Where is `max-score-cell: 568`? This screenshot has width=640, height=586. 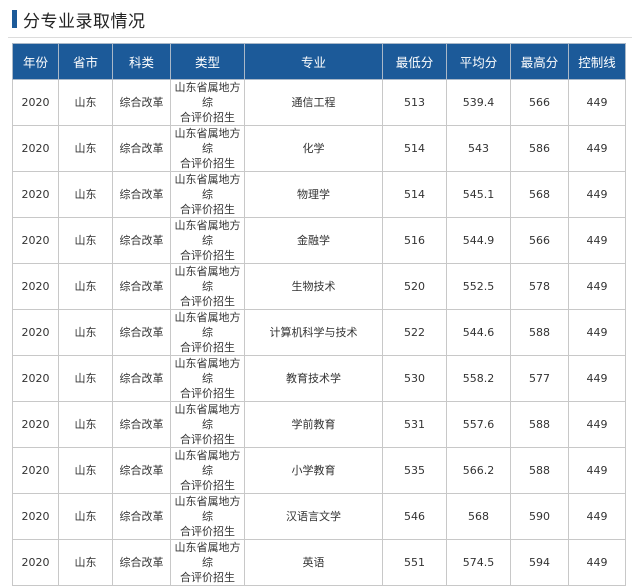 max-score-cell: 568 is located at coordinates (539, 194).